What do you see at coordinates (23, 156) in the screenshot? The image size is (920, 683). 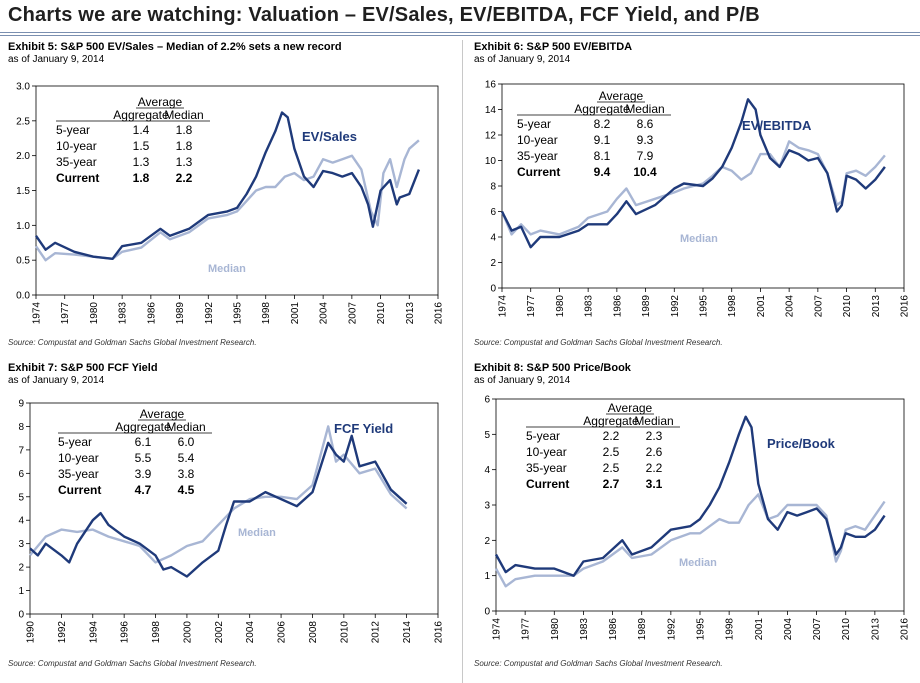 I see `exhibit-5-y-tick-label: 2.0` at bounding box center [23, 156].